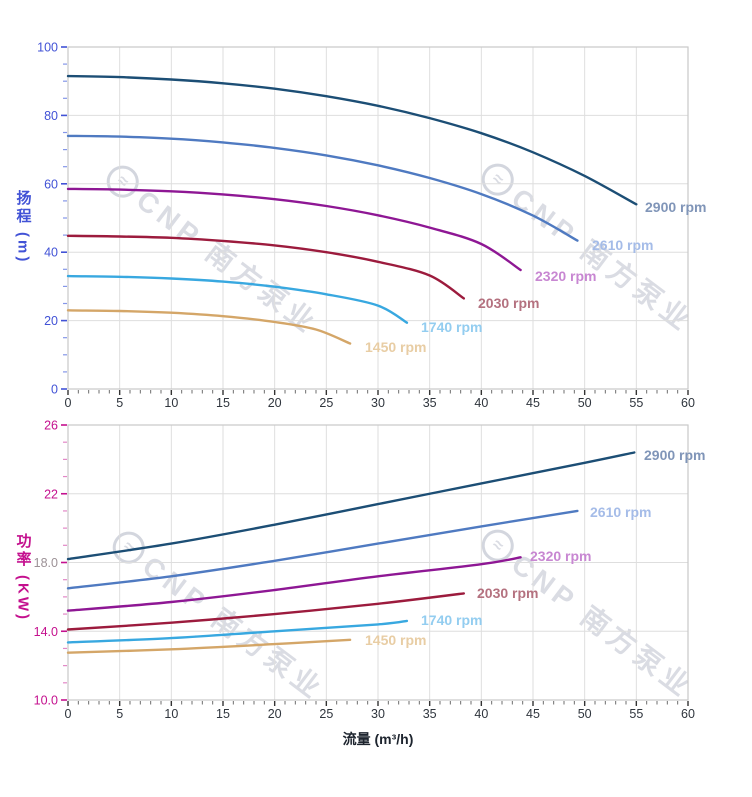 The image size is (752, 797). What do you see at coordinates (23, 227) in the screenshot?
I see `head-y-axis-title: 扬程 (m)` at bounding box center [23, 227].